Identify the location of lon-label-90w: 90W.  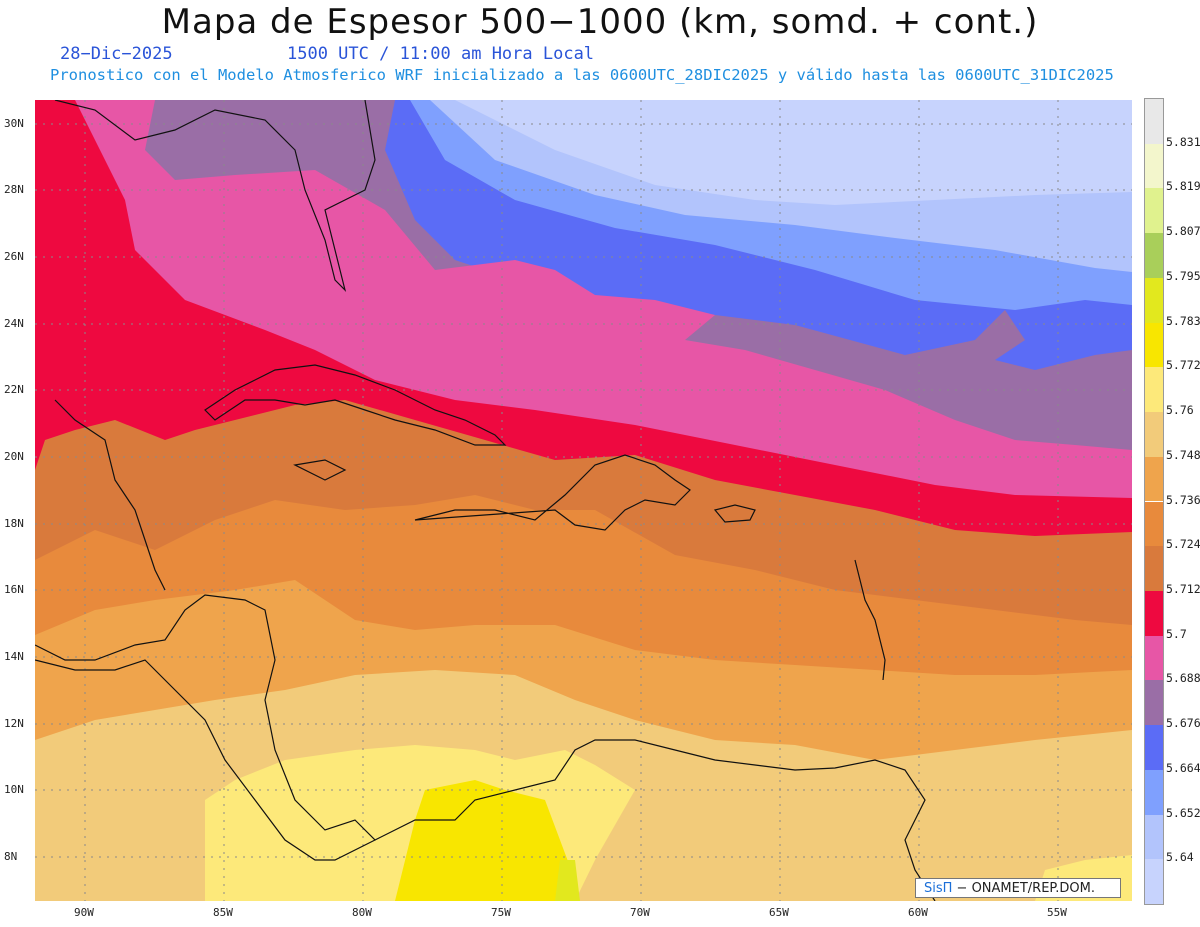
(84, 912).